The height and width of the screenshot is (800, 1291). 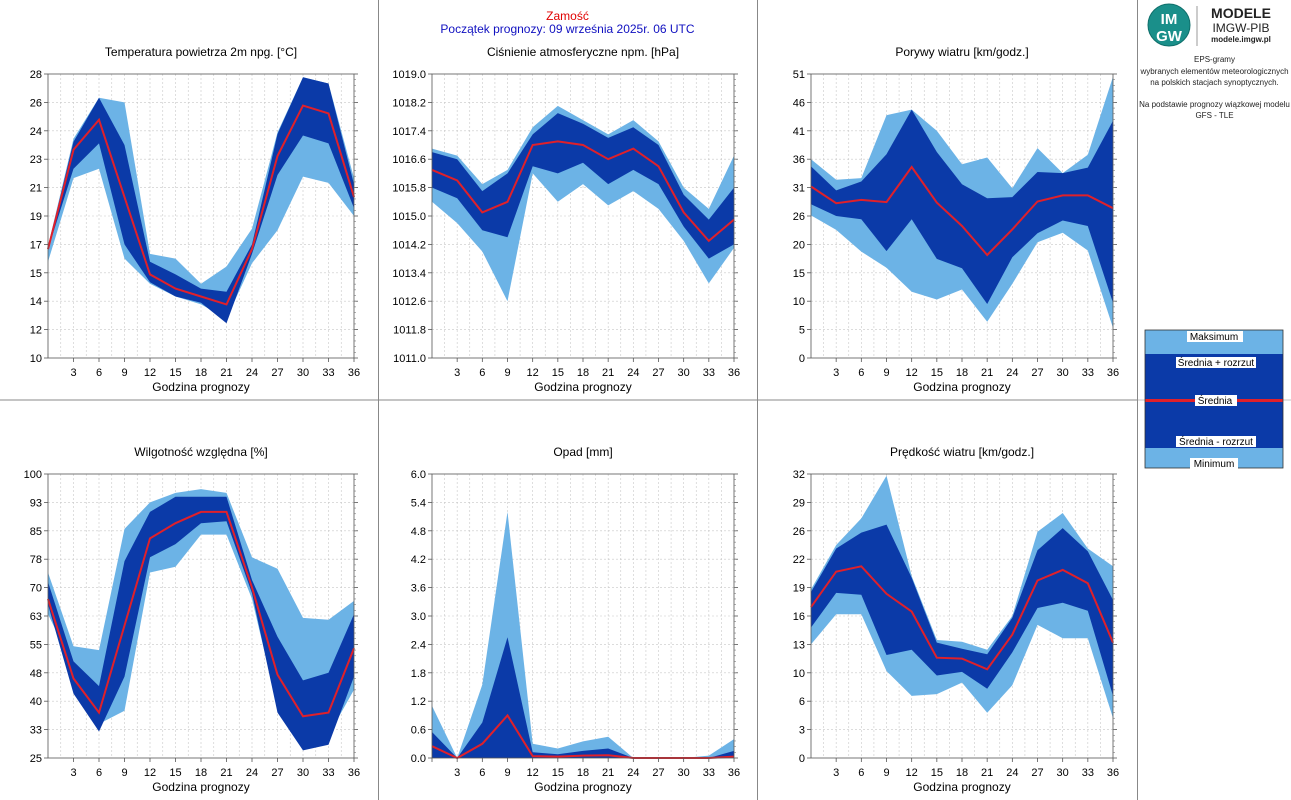 I want to click on y-tick-label: 0.0, so click(x=418, y=759).